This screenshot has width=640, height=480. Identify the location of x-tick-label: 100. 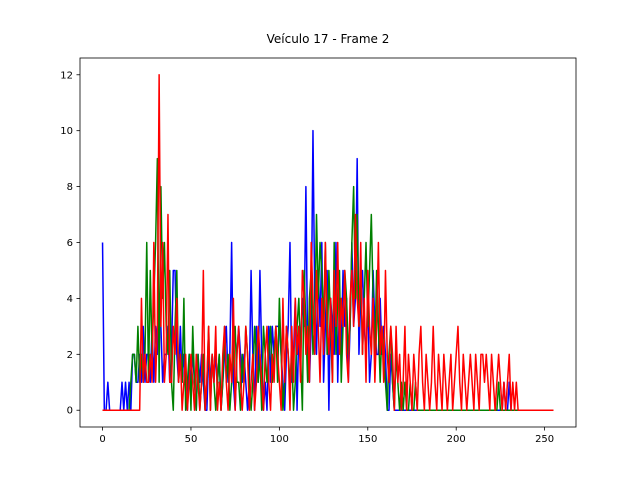
(279, 439).